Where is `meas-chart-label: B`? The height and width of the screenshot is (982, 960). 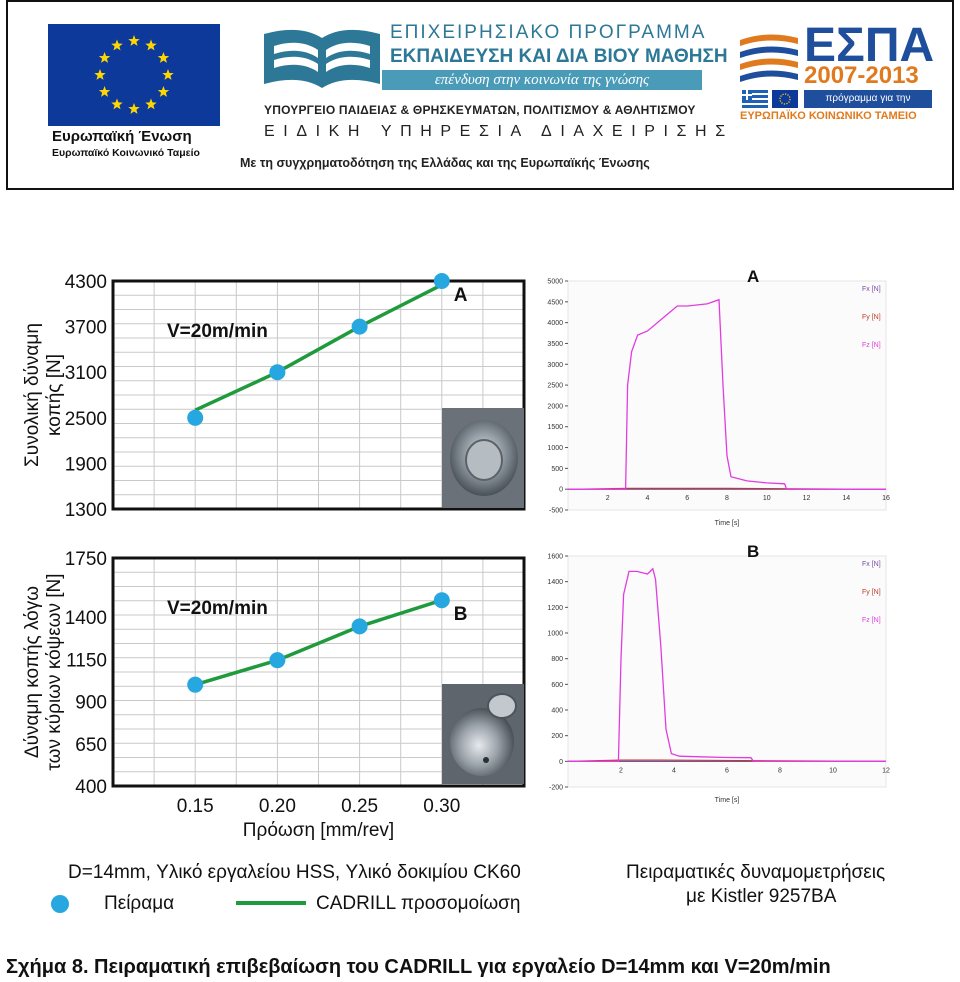 meas-chart-label: B is located at coordinates (753, 551).